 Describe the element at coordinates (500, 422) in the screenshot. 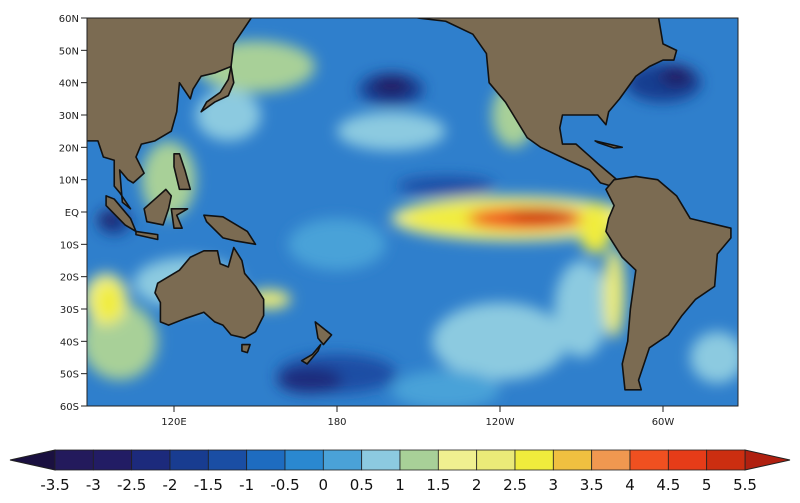

I see `lon-tick-label: 120W` at that location.